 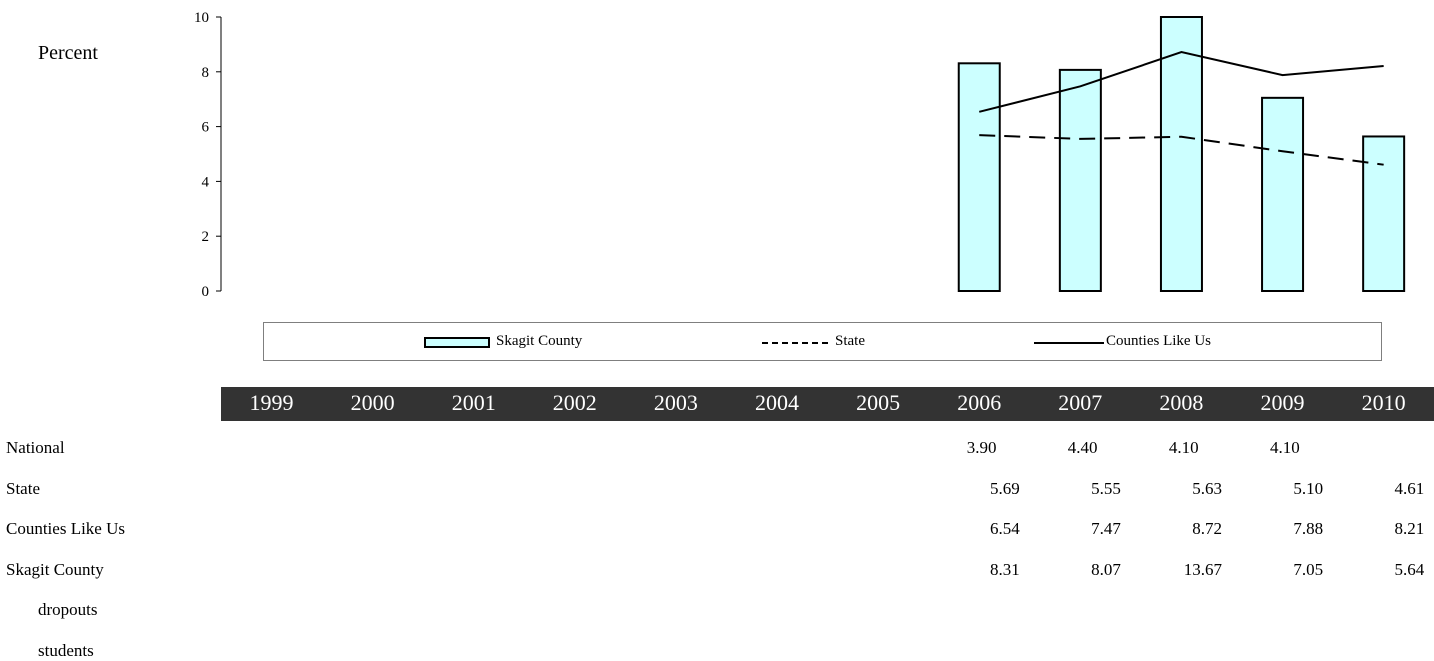 I want to click on bar-skagit-county-2010, so click(x=1384, y=213).